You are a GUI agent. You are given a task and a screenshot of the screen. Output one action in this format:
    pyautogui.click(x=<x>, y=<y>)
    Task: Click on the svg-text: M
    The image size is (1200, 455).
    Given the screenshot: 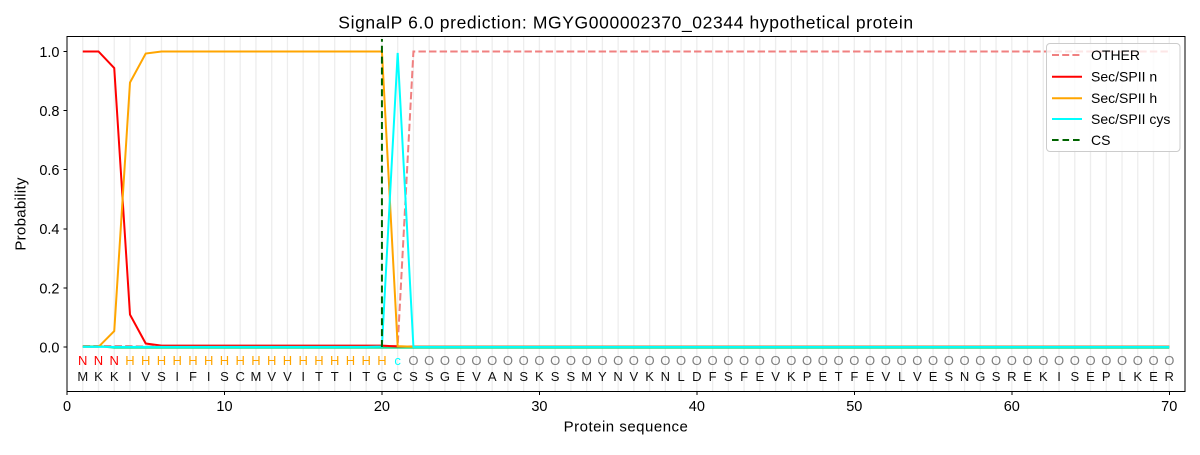 What is the action you would take?
    pyautogui.click(x=586, y=376)
    